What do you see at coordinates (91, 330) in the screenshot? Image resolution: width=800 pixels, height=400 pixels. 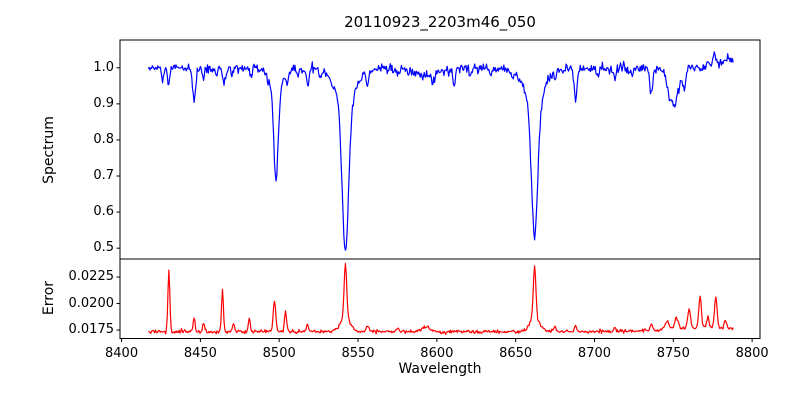 I see `error-y-tick-label: 0.0175` at bounding box center [91, 330].